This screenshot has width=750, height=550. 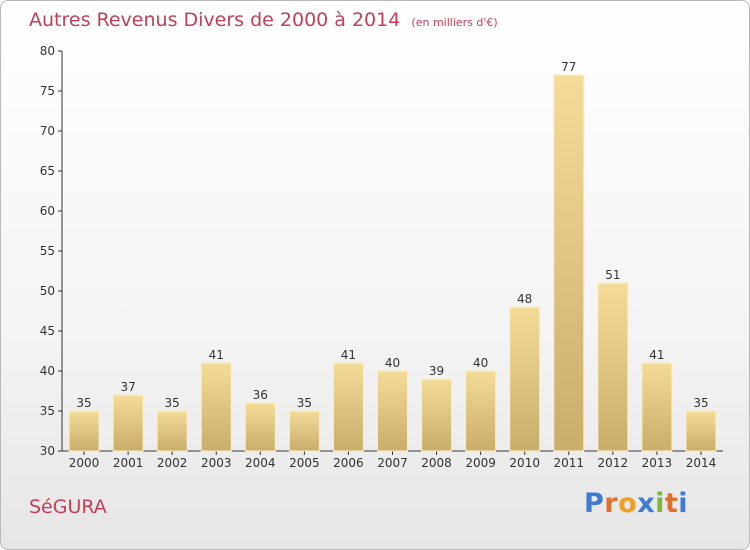 I want to click on x-tick-label: 2005, so click(x=304, y=463).